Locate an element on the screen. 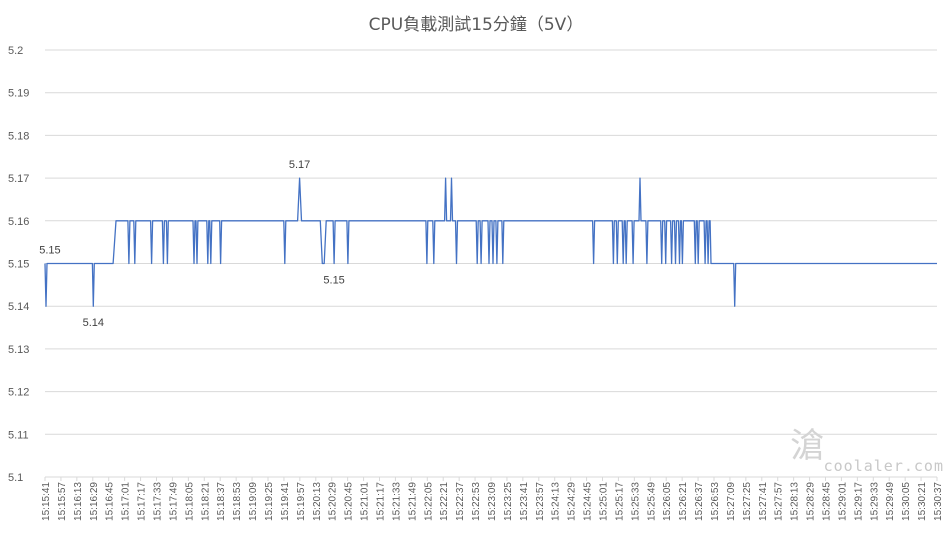 The width and height of the screenshot is (952, 542). x-tick-label: 15:17:01 is located at coordinates (126, 501).